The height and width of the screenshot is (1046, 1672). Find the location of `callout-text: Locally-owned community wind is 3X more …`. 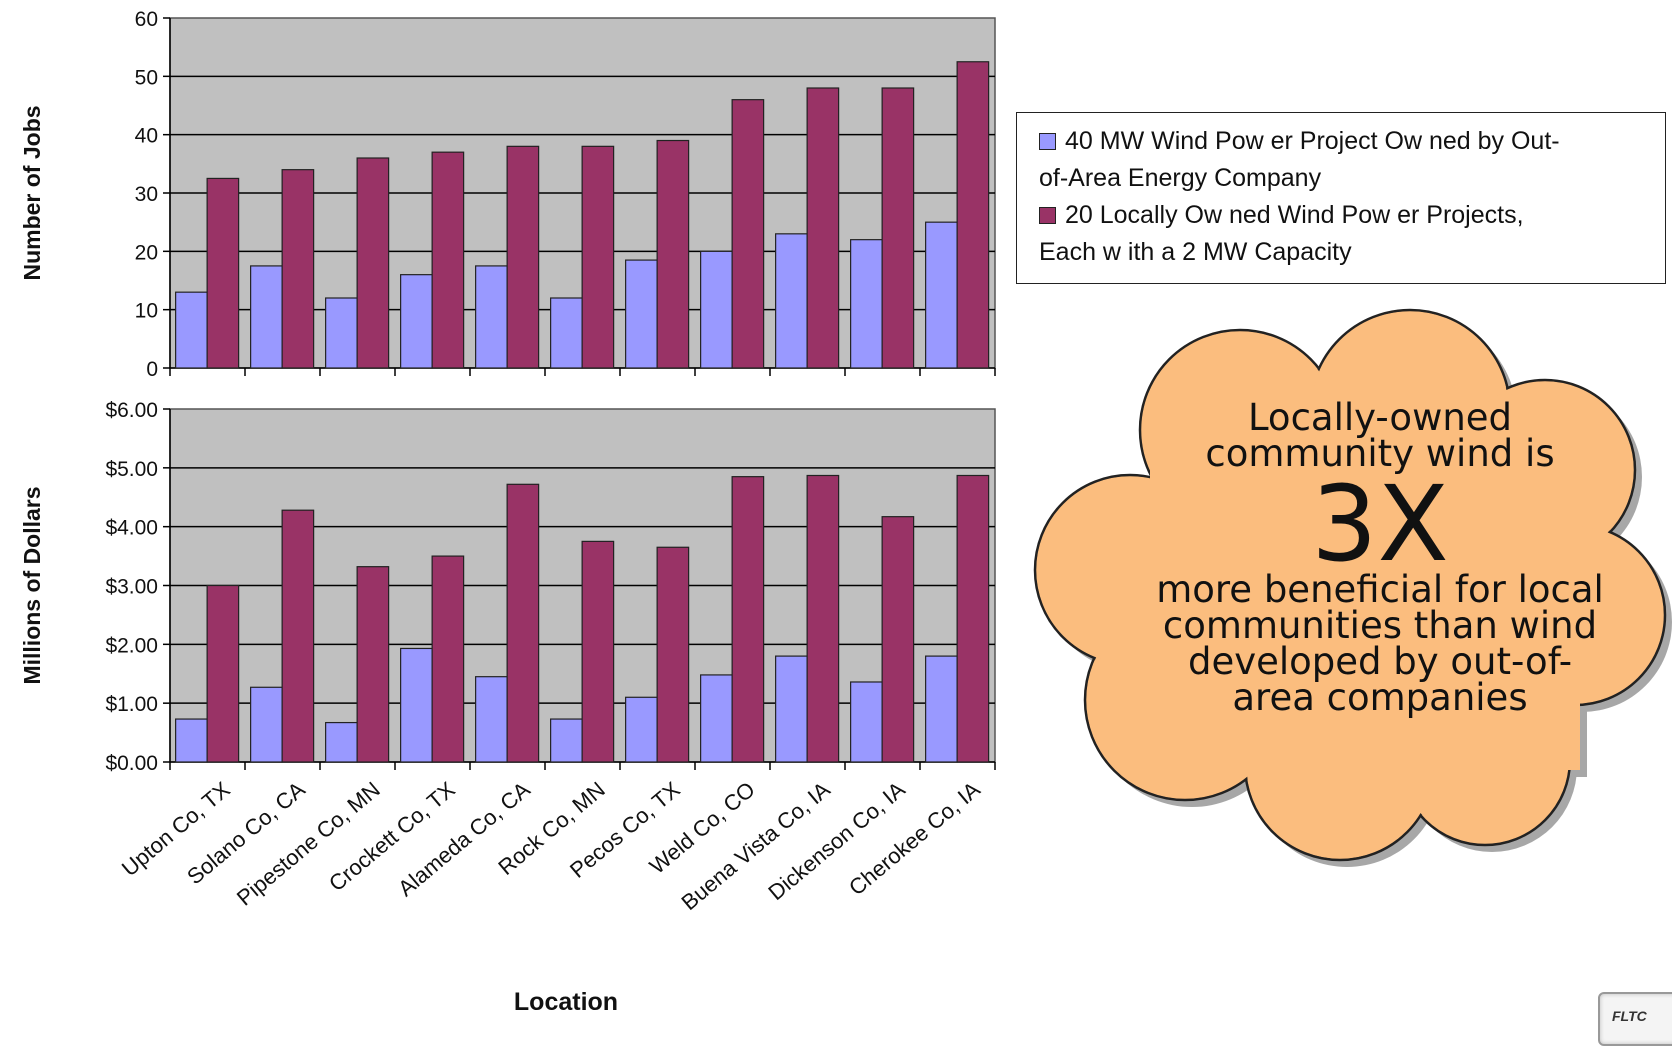

callout-text: Locally-owned community wind is 3X more … is located at coordinates (1380, 557).